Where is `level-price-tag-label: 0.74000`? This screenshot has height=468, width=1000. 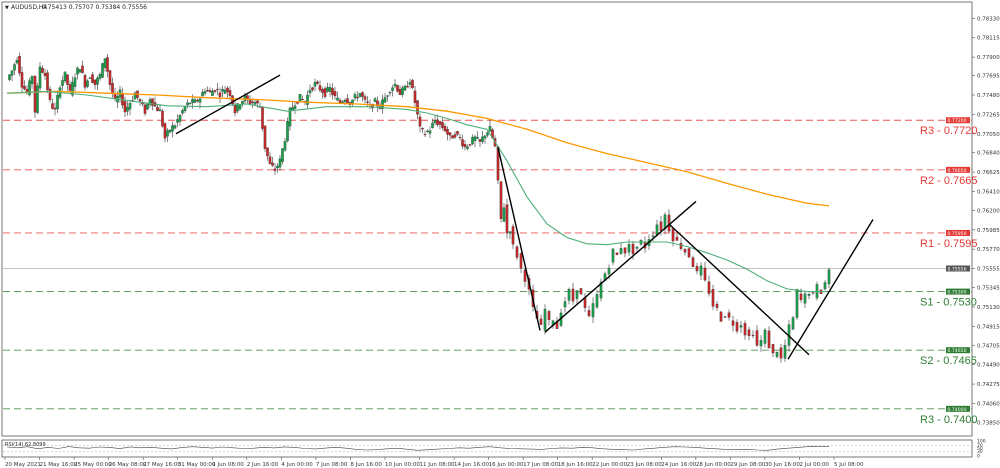
level-price-tag-label: 0.74000 is located at coordinates (957, 410).